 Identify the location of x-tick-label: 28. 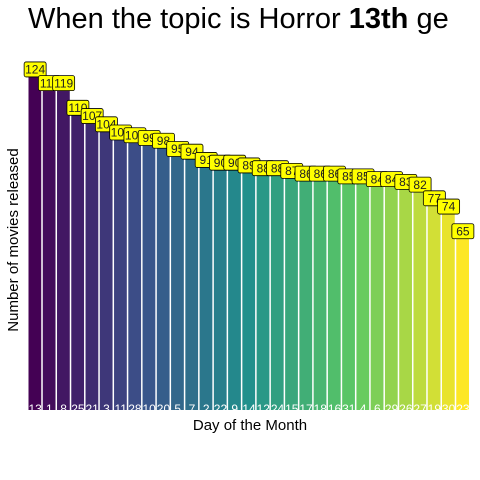
(135, 409).